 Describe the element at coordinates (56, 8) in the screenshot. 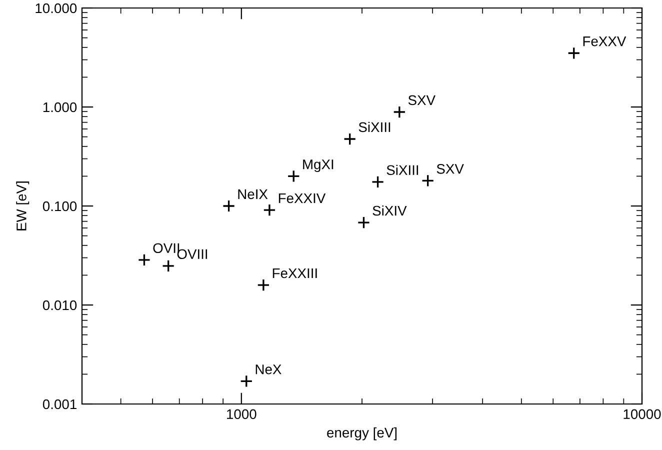

I see `y-tick-label: 10.000` at that location.